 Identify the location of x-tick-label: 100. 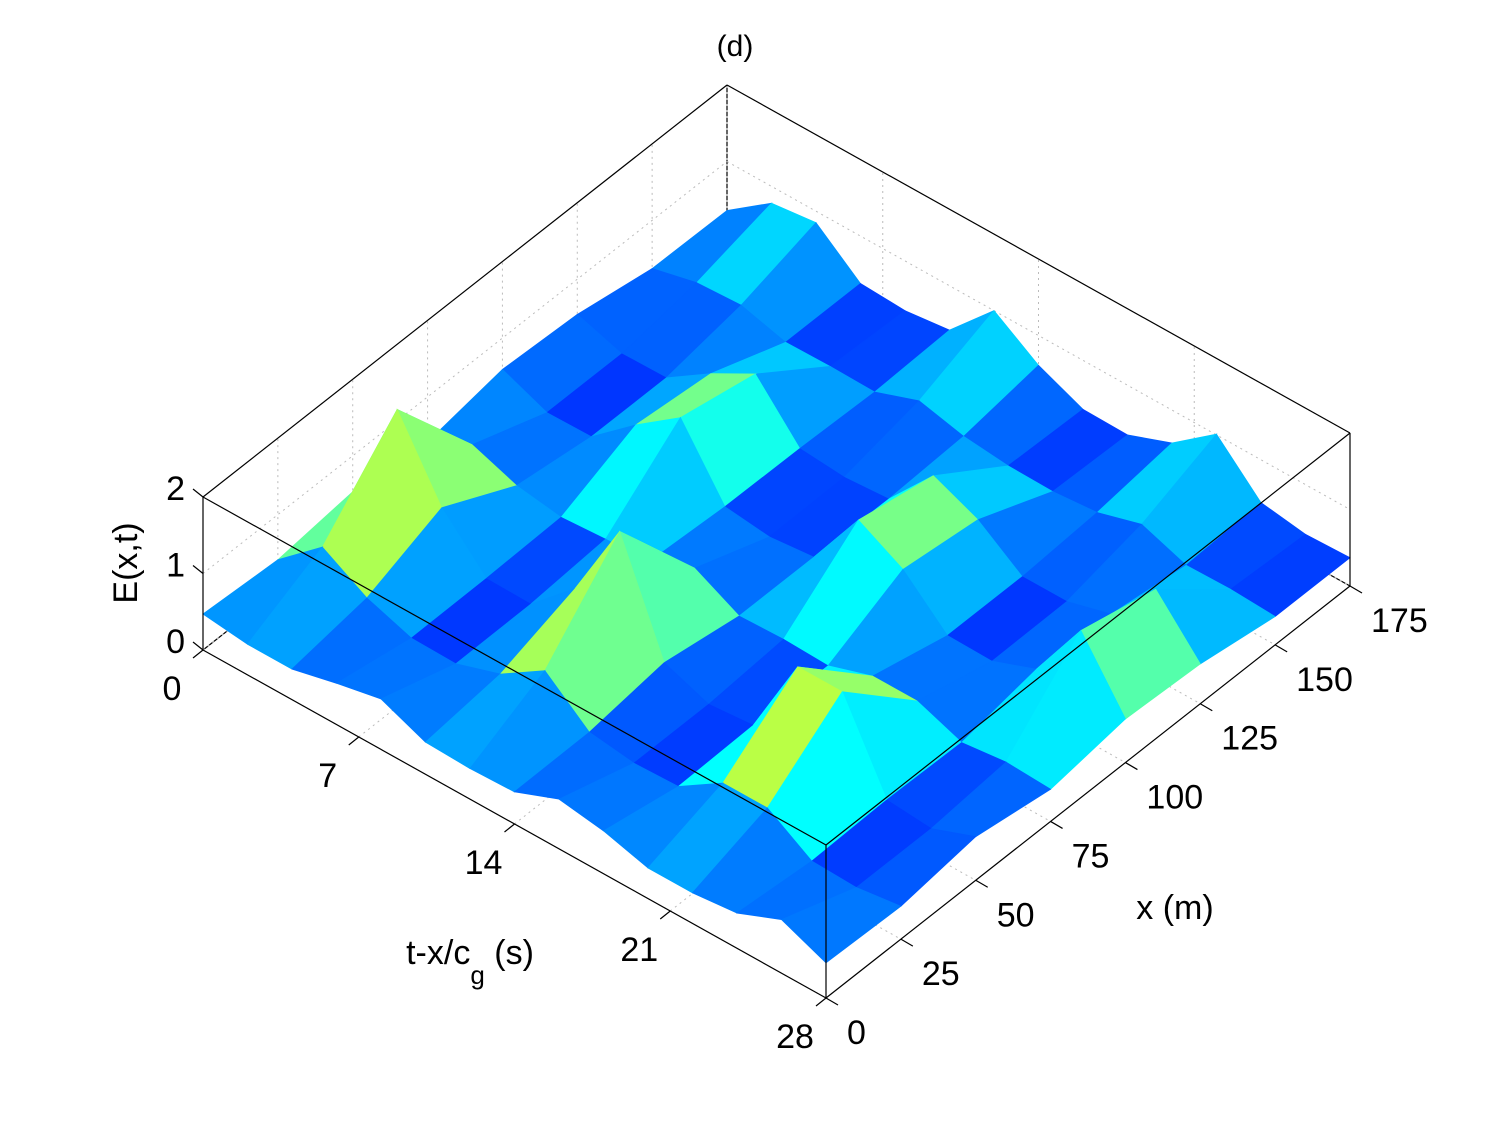
(1174, 798).